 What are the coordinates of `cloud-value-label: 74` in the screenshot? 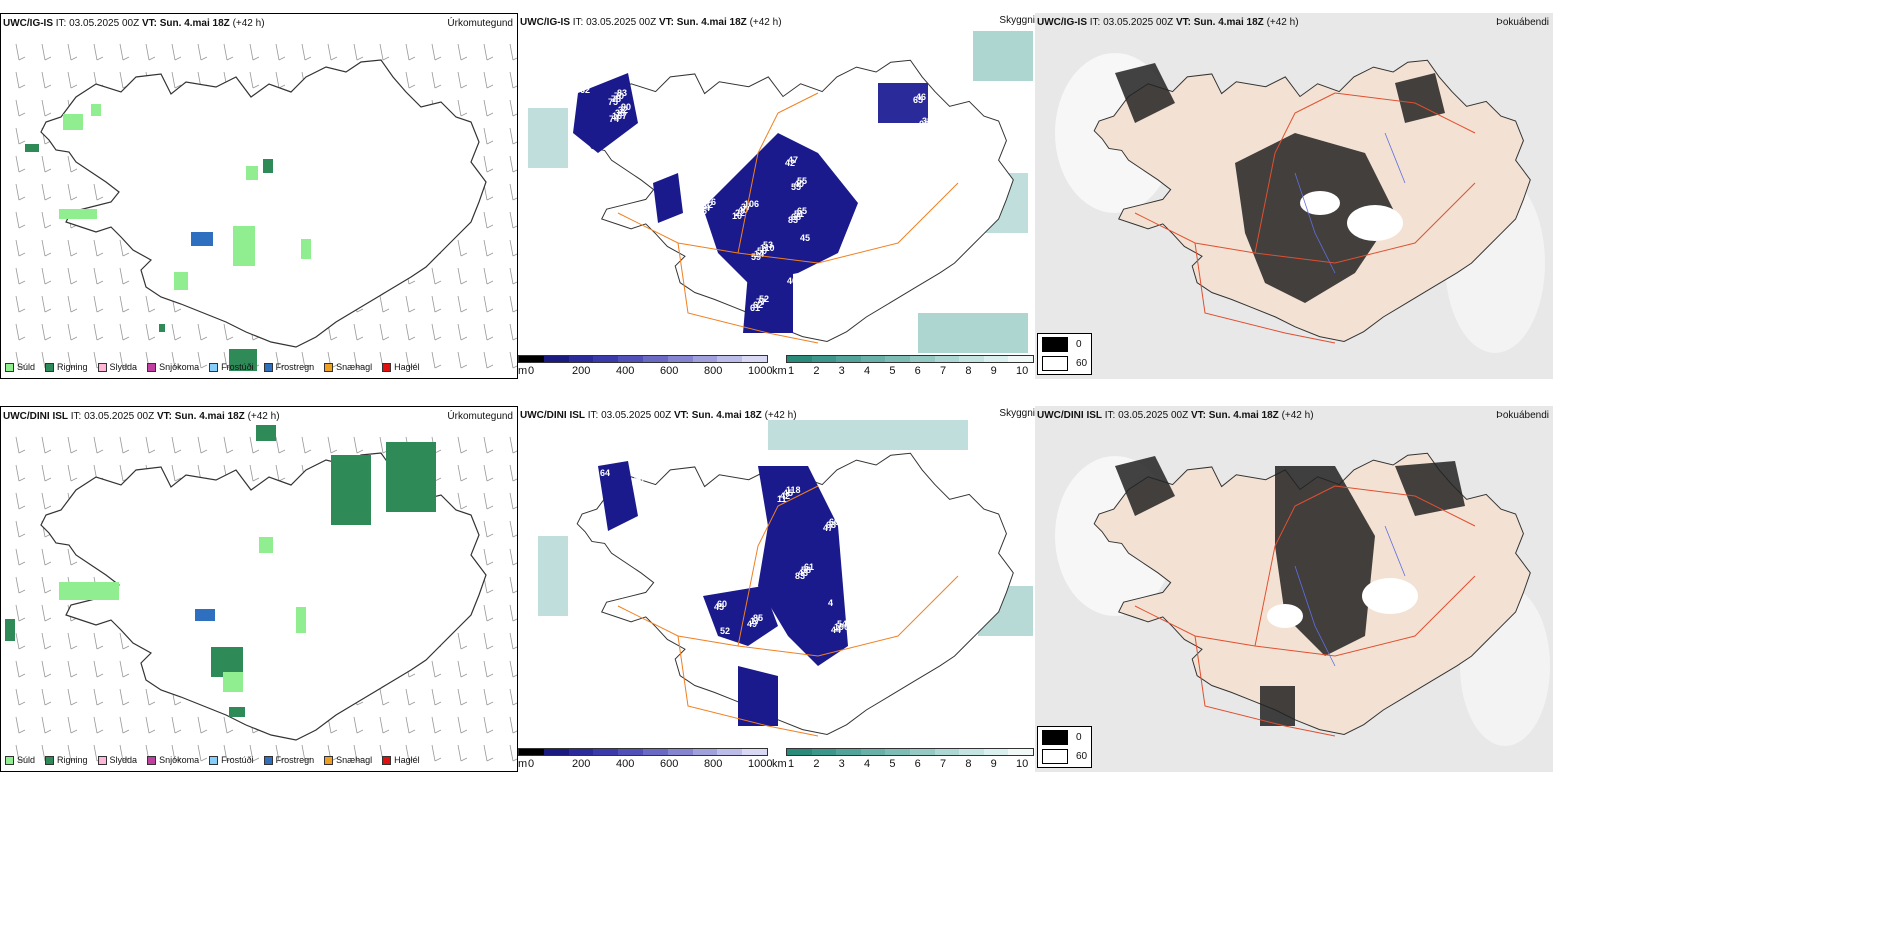 It's located at (614, 119).